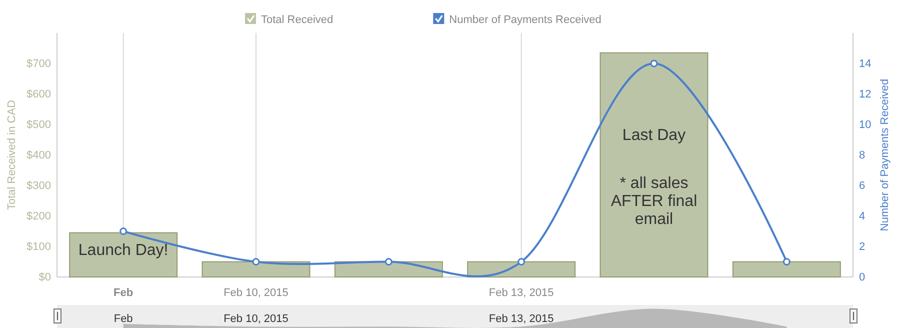 The width and height of the screenshot is (900, 328). I want to click on range-navigator: Feb Feb 10, 2015 Feb 13, 2015, so click(456, 316).